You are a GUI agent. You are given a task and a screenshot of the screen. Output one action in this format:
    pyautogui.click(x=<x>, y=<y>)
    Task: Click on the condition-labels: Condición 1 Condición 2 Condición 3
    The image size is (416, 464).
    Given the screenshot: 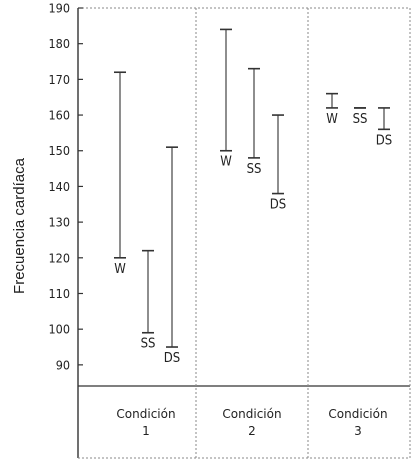 What is the action you would take?
    pyautogui.click(x=251, y=422)
    